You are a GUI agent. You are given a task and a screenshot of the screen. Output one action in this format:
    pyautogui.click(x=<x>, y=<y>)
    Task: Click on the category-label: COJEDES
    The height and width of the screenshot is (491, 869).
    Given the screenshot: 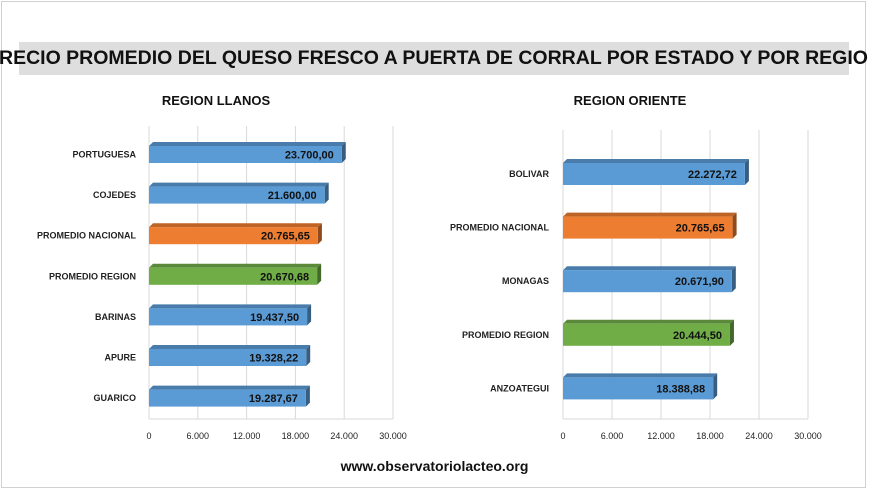 What is the action you would take?
    pyautogui.click(x=114, y=195)
    